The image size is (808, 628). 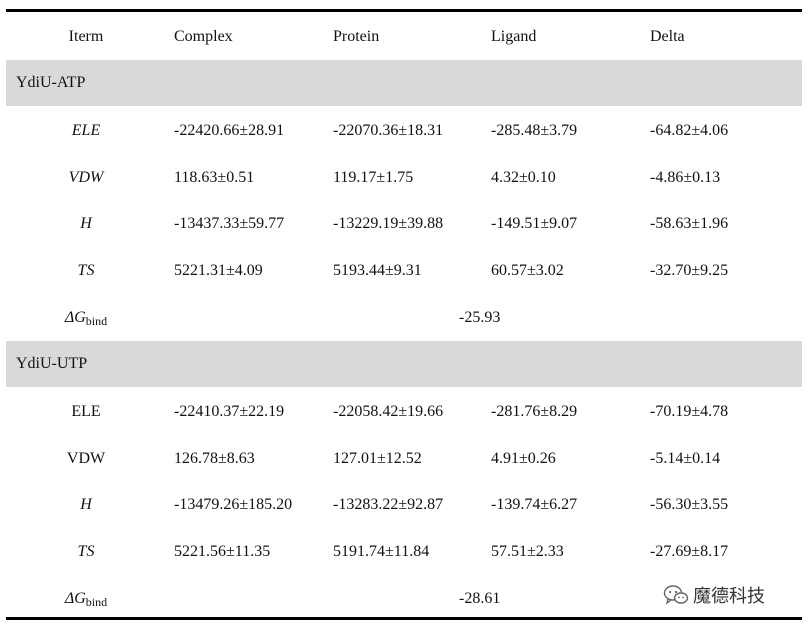 What do you see at coordinates (523, 177) in the screenshot?
I see `cell-ligand: 4.32±0.10` at bounding box center [523, 177].